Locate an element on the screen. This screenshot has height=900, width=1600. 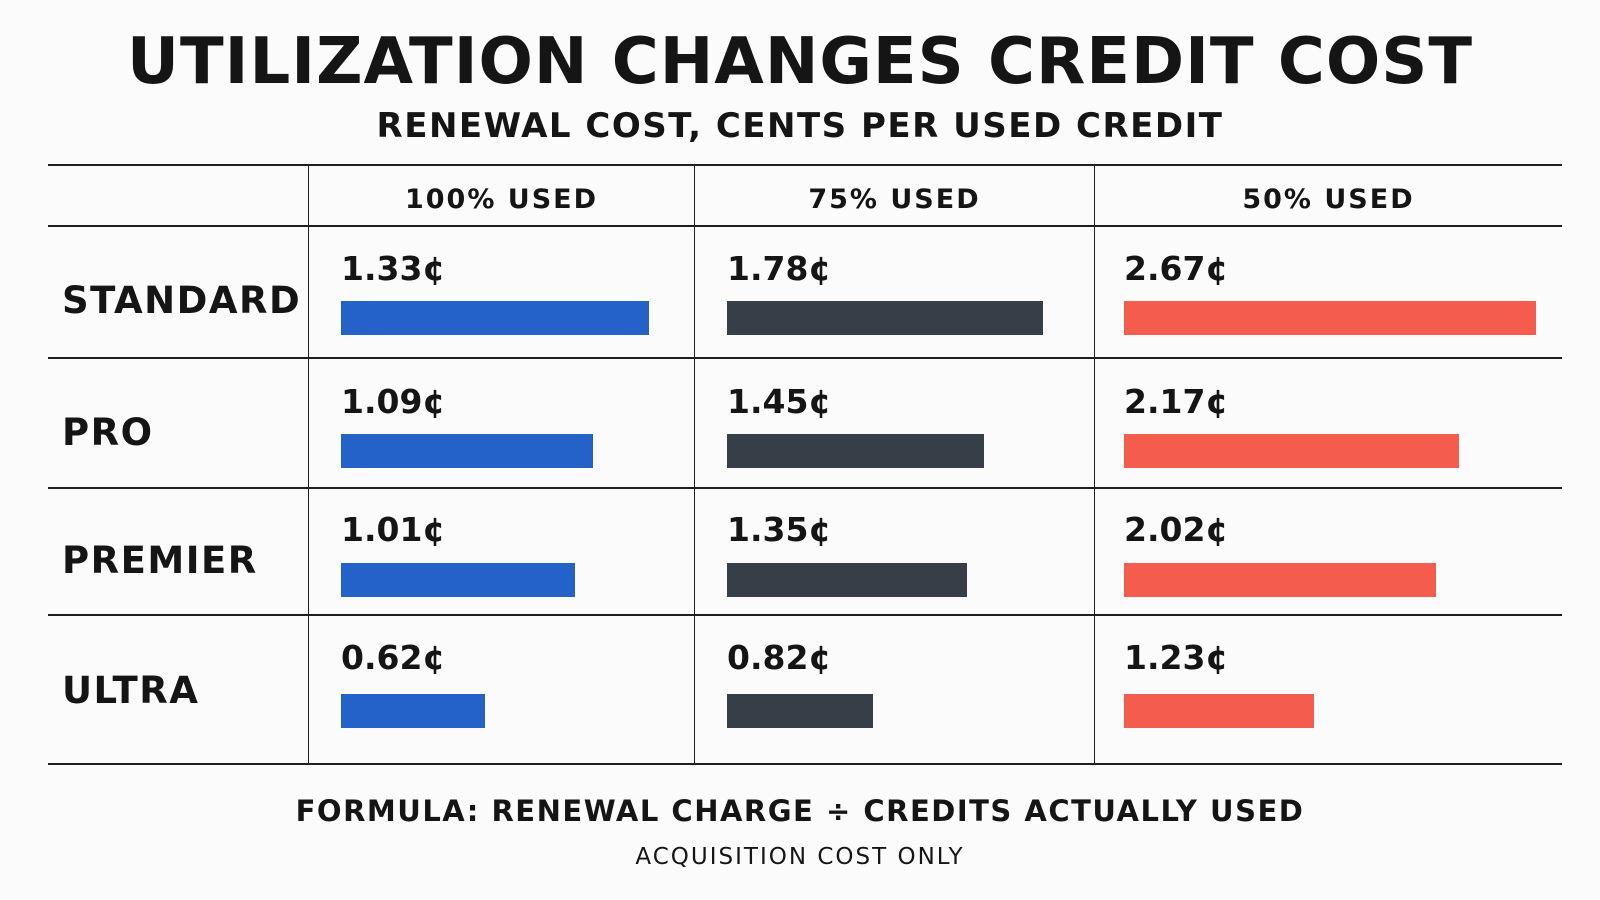
table-top-rule is located at coordinates (805, 165).